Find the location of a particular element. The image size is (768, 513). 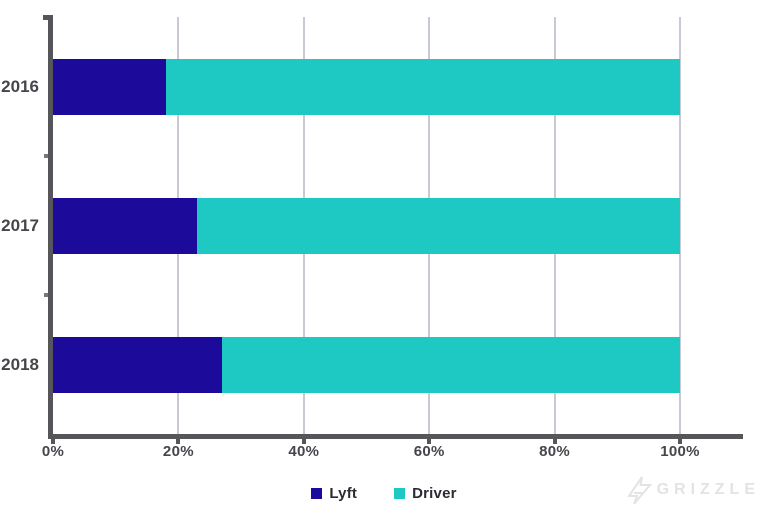

grizzle-bolt-icon is located at coordinates (639, 490).